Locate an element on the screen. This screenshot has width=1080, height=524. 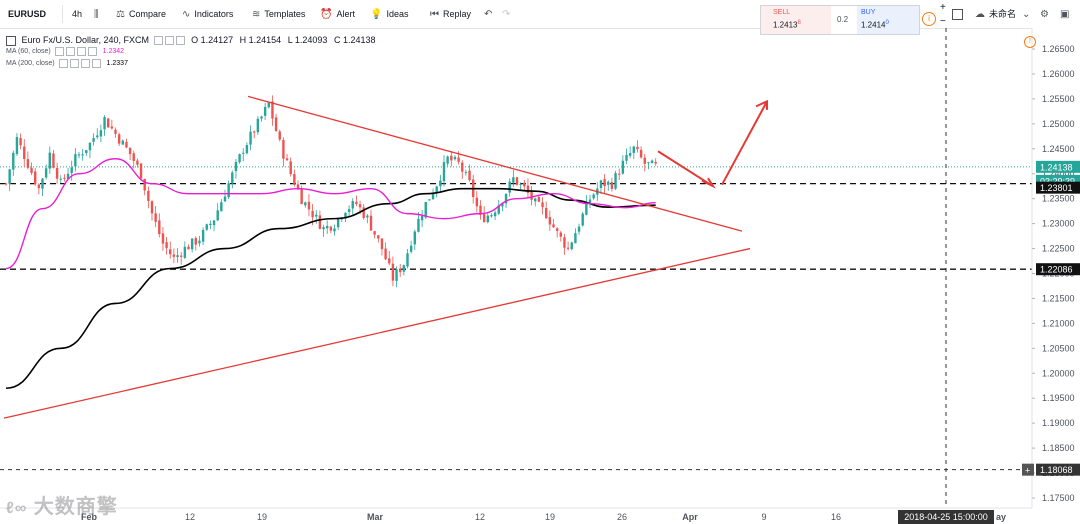
level-2-tag: 1.22086 is located at coordinates (1056, 270).